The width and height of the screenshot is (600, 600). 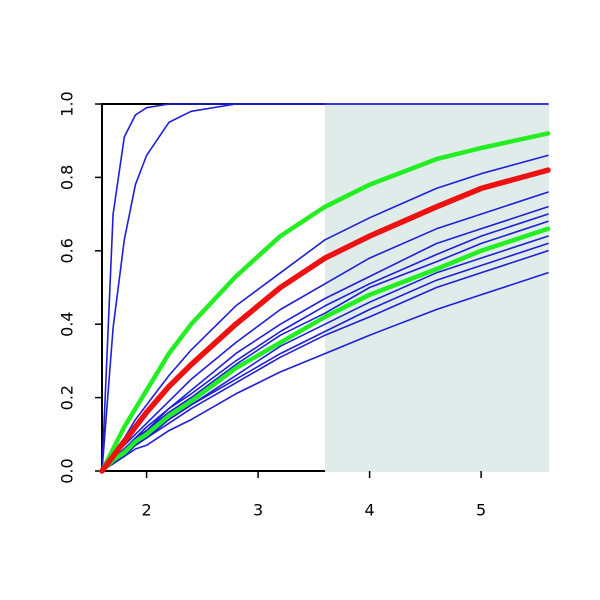 What do you see at coordinates (67, 250) in the screenshot?
I see `y-tick-label: 0.6` at bounding box center [67, 250].